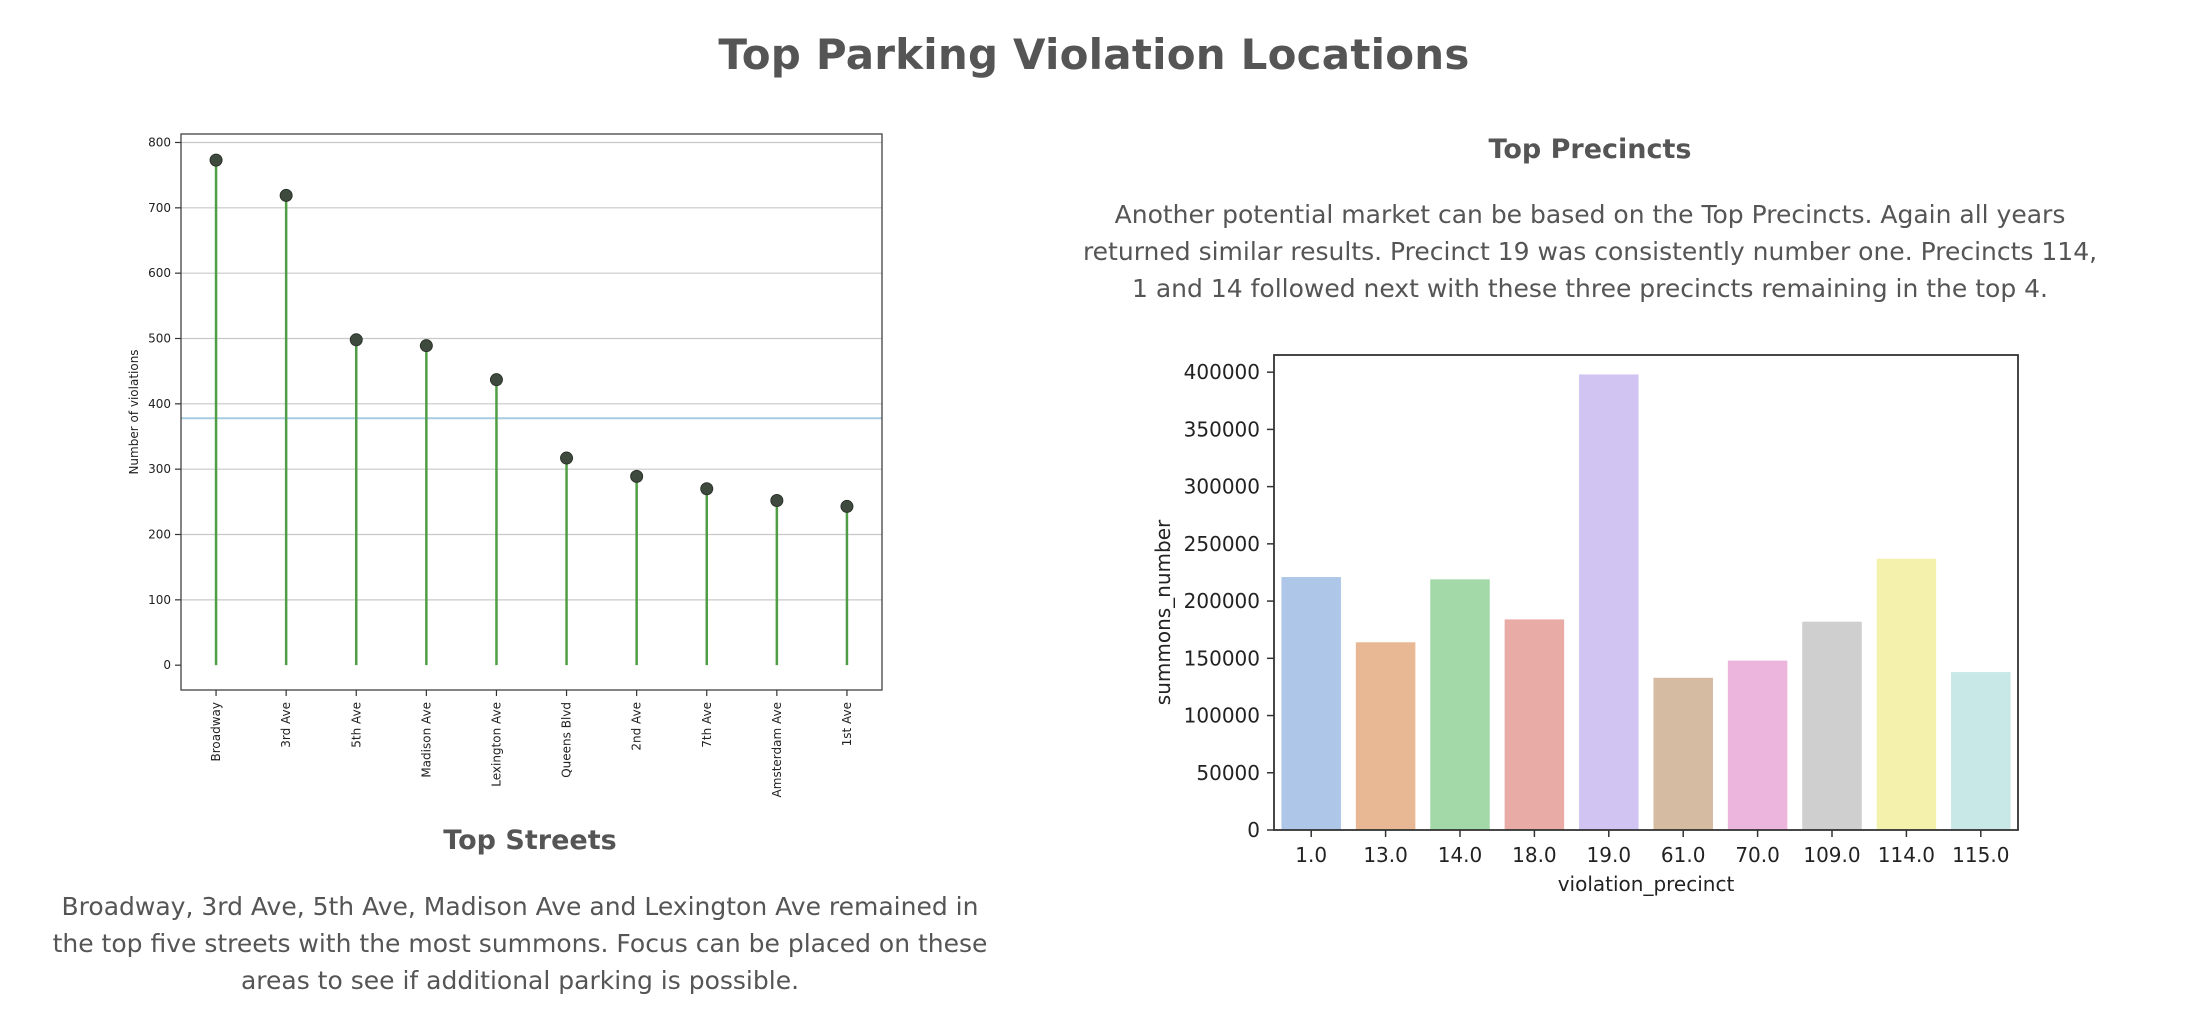 The width and height of the screenshot is (2188, 1030). What do you see at coordinates (286, 725) in the screenshot?
I see `x-tick-label: 3rd Ave` at bounding box center [286, 725].